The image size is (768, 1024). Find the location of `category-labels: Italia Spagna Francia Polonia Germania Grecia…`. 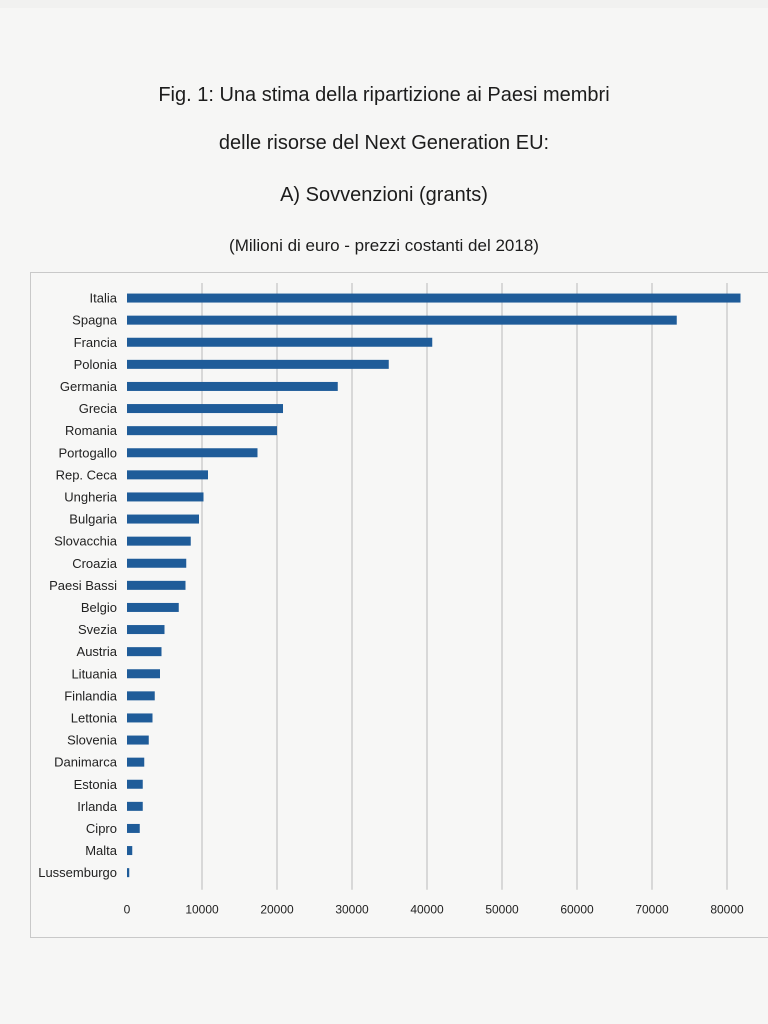

category-labels: Italia Spagna Francia Polonia Germania Grecia… is located at coordinates (78, 586).